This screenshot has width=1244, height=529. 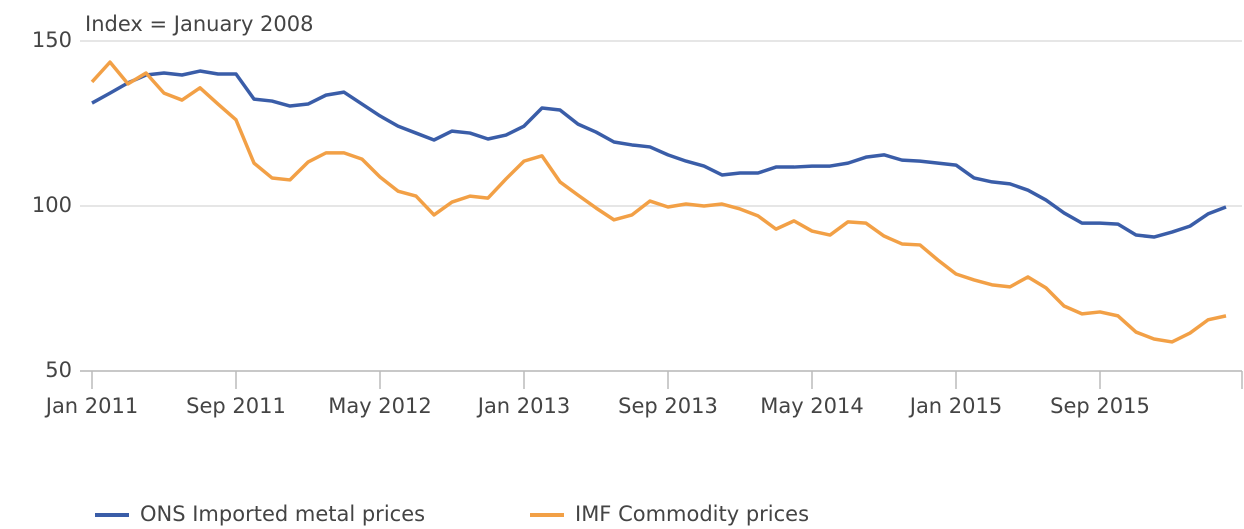 What do you see at coordinates (1100, 406) in the screenshot?
I see `x-tick-label: Sep 2015` at bounding box center [1100, 406].